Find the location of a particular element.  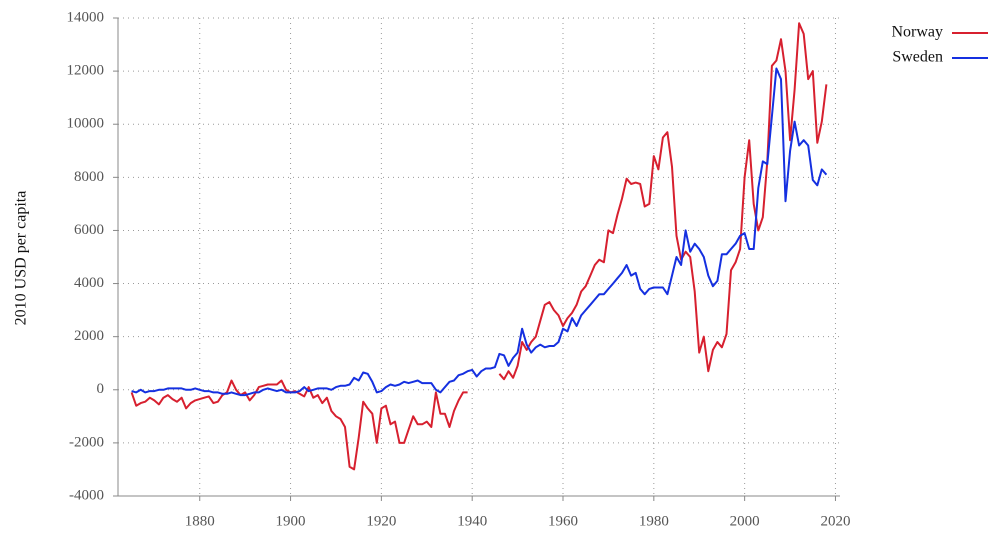

y-axis-title: 2010 USD per capita is located at coordinates (21, 258).